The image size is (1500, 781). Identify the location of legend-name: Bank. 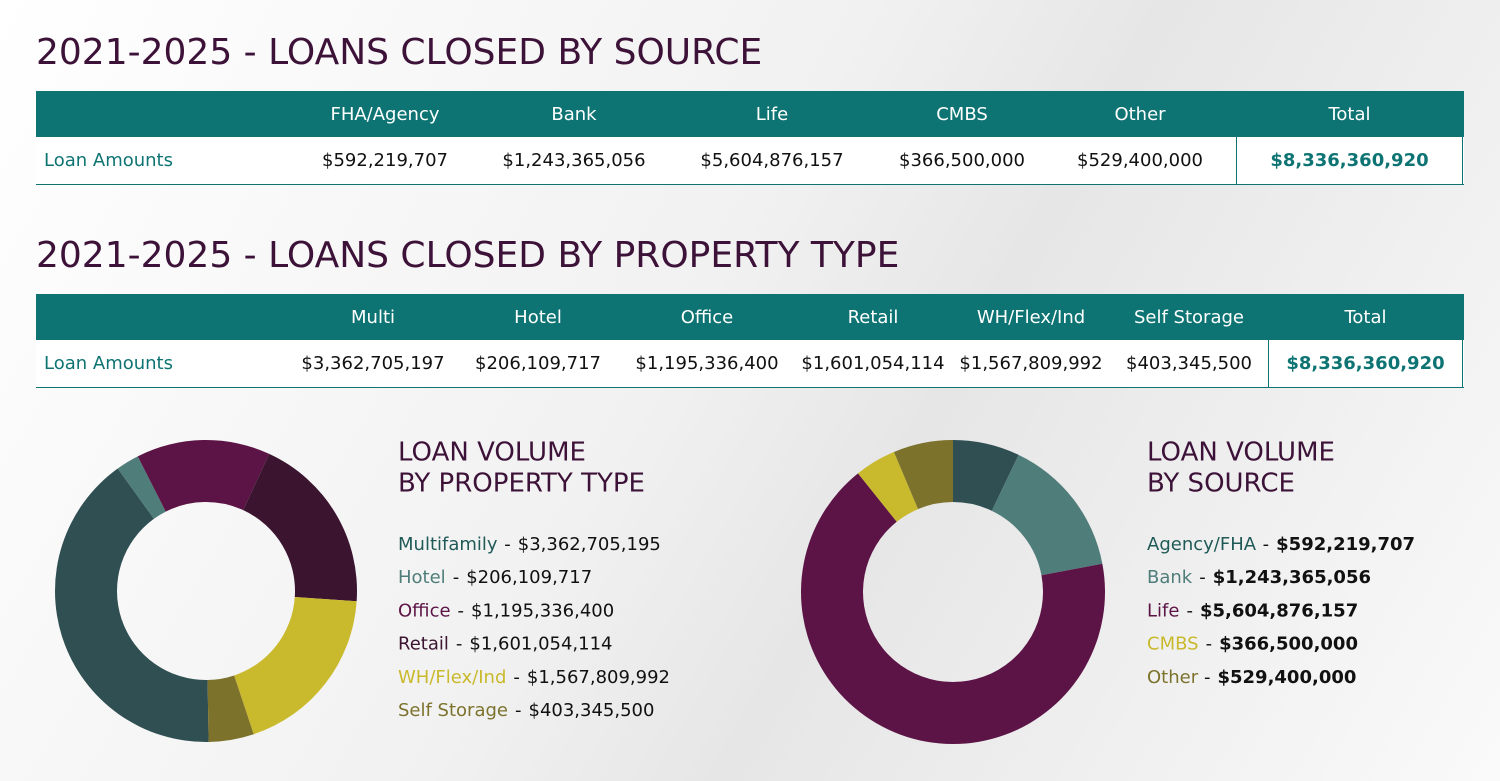
(1170, 577).